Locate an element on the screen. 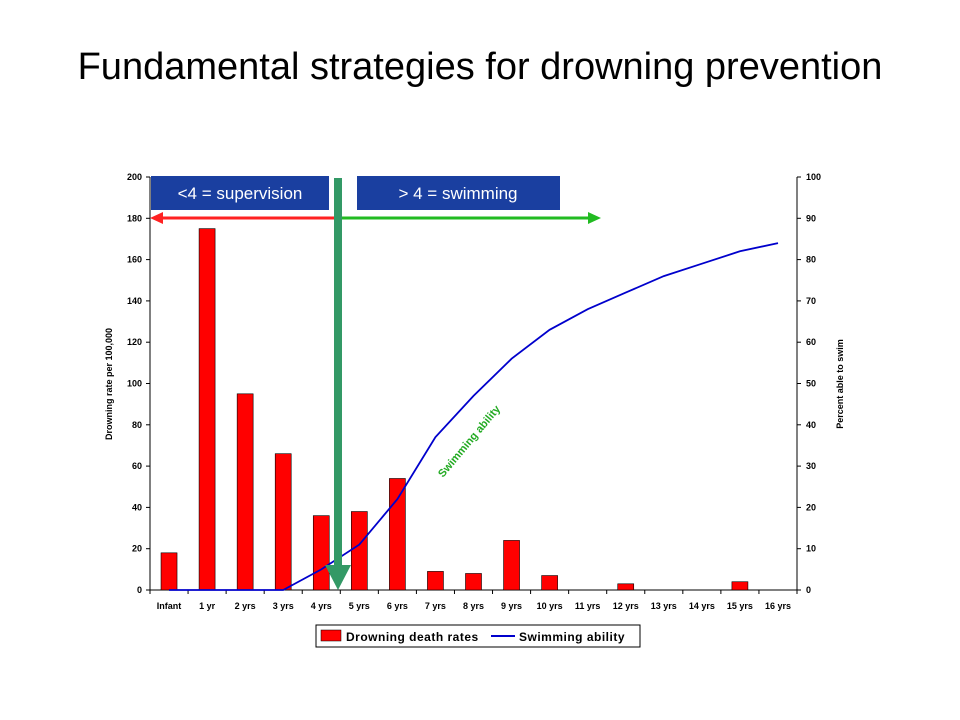 This screenshot has width=960, height=720. swimming-label-box is located at coordinates (458, 193).